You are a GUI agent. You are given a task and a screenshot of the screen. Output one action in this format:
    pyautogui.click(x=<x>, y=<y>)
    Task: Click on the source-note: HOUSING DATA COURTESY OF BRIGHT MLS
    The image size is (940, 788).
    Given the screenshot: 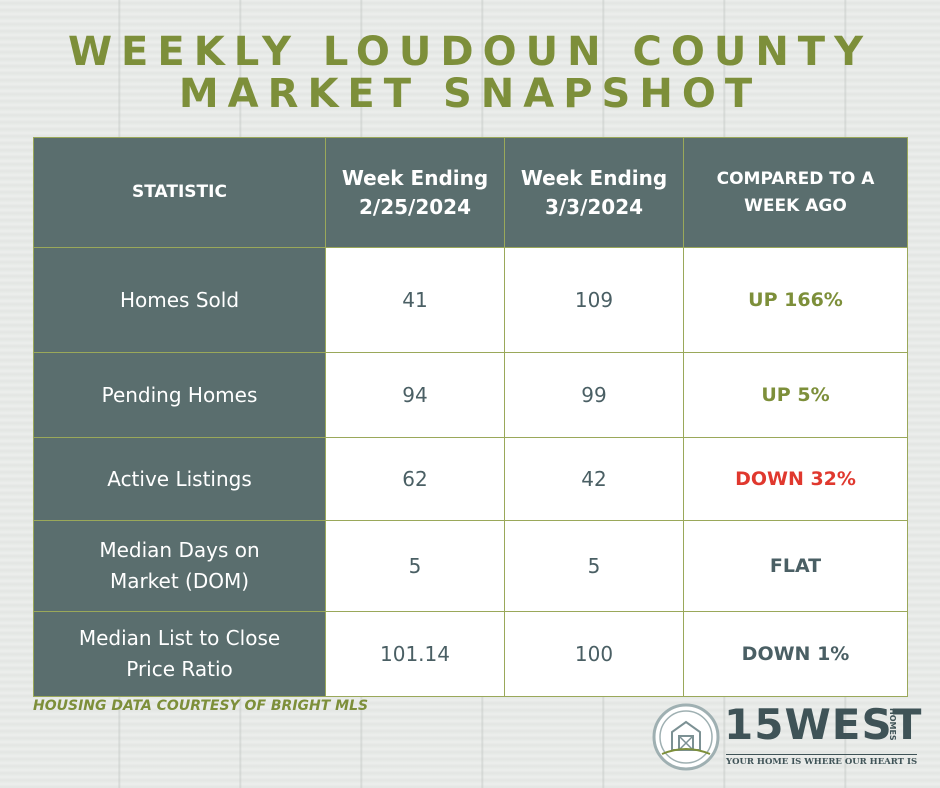 What is the action you would take?
    pyautogui.click(x=201, y=706)
    